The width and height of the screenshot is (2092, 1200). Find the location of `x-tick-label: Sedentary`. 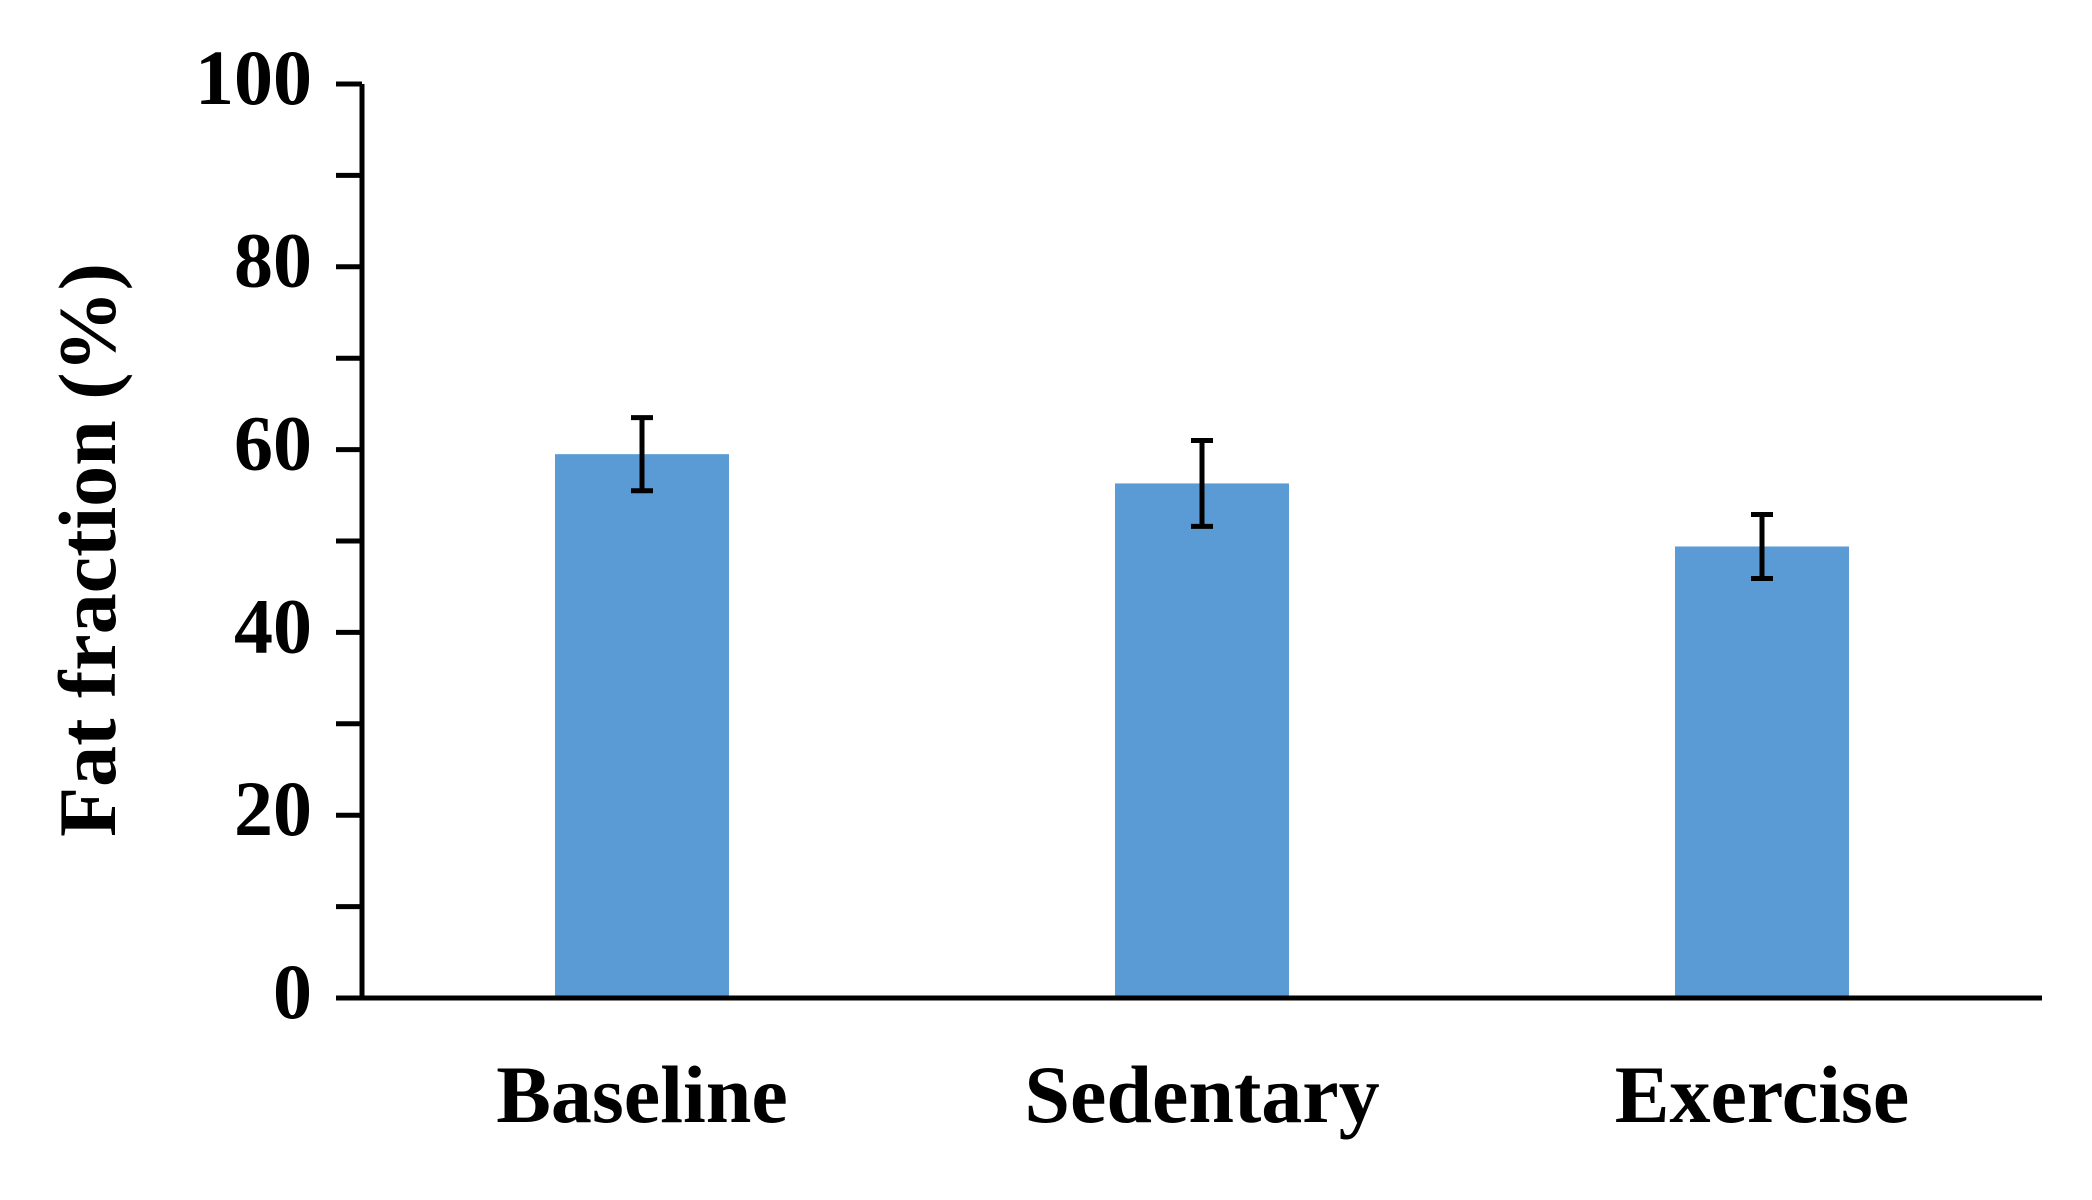

x-tick-label: Sedentary is located at coordinates (1201, 1094).